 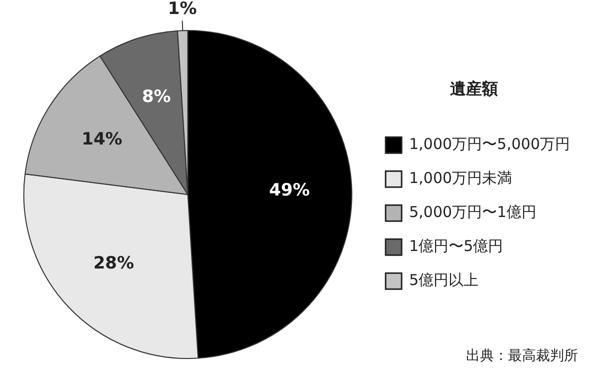 What do you see at coordinates (113, 264) in the screenshot?
I see `data-label: 28%` at bounding box center [113, 264].